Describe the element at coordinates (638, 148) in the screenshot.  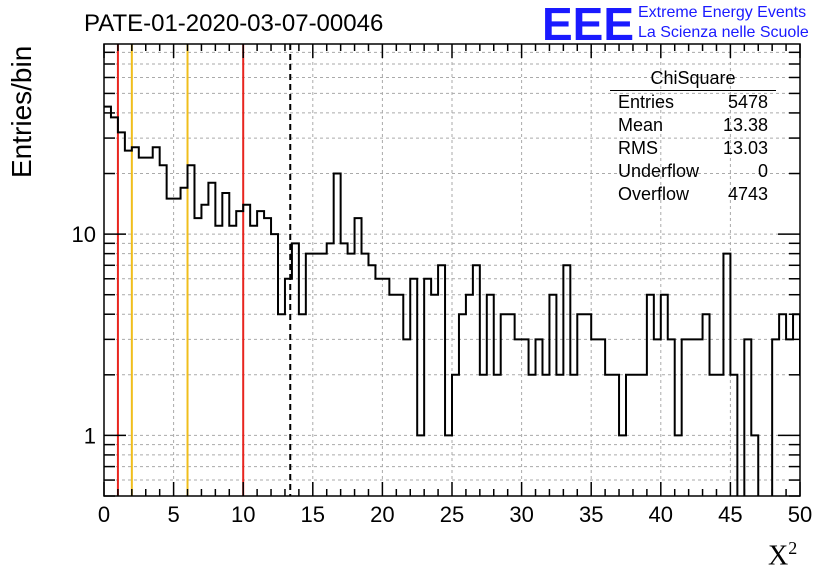
I see `stats-label: RMS` at that location.